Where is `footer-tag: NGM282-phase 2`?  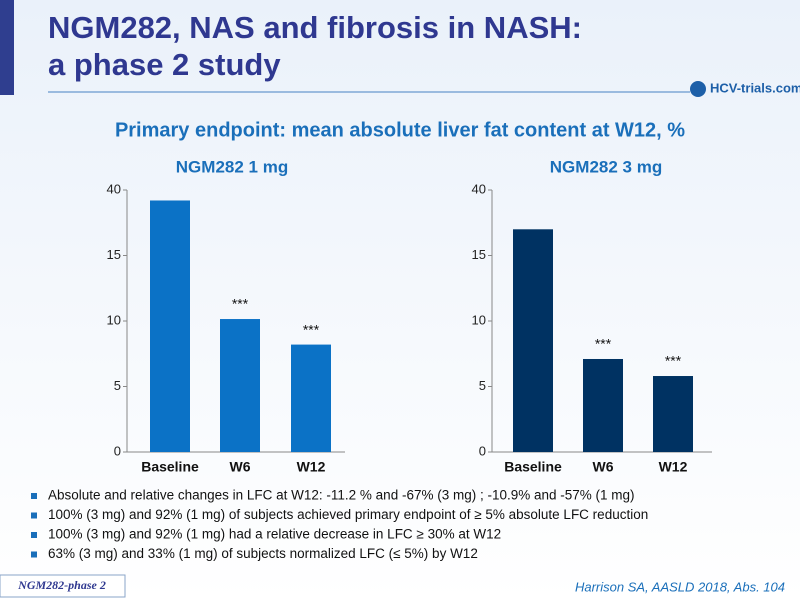 footer-tag: NGM282-phase 2 is located at coordinates (61, 585).